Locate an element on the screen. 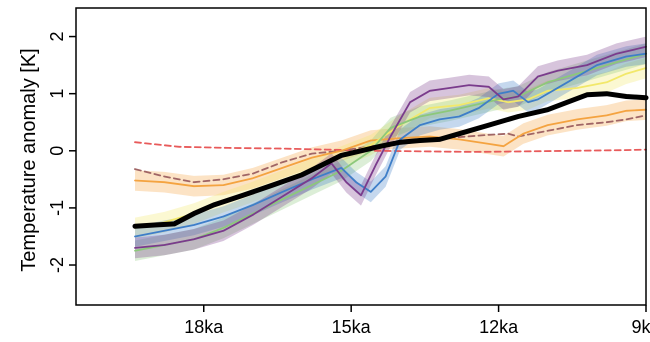 Image resolution: width=650 pixels, height=342 pixels. y-axis-title: Temperature anomaly [K] is located at coordinates (29, 159).